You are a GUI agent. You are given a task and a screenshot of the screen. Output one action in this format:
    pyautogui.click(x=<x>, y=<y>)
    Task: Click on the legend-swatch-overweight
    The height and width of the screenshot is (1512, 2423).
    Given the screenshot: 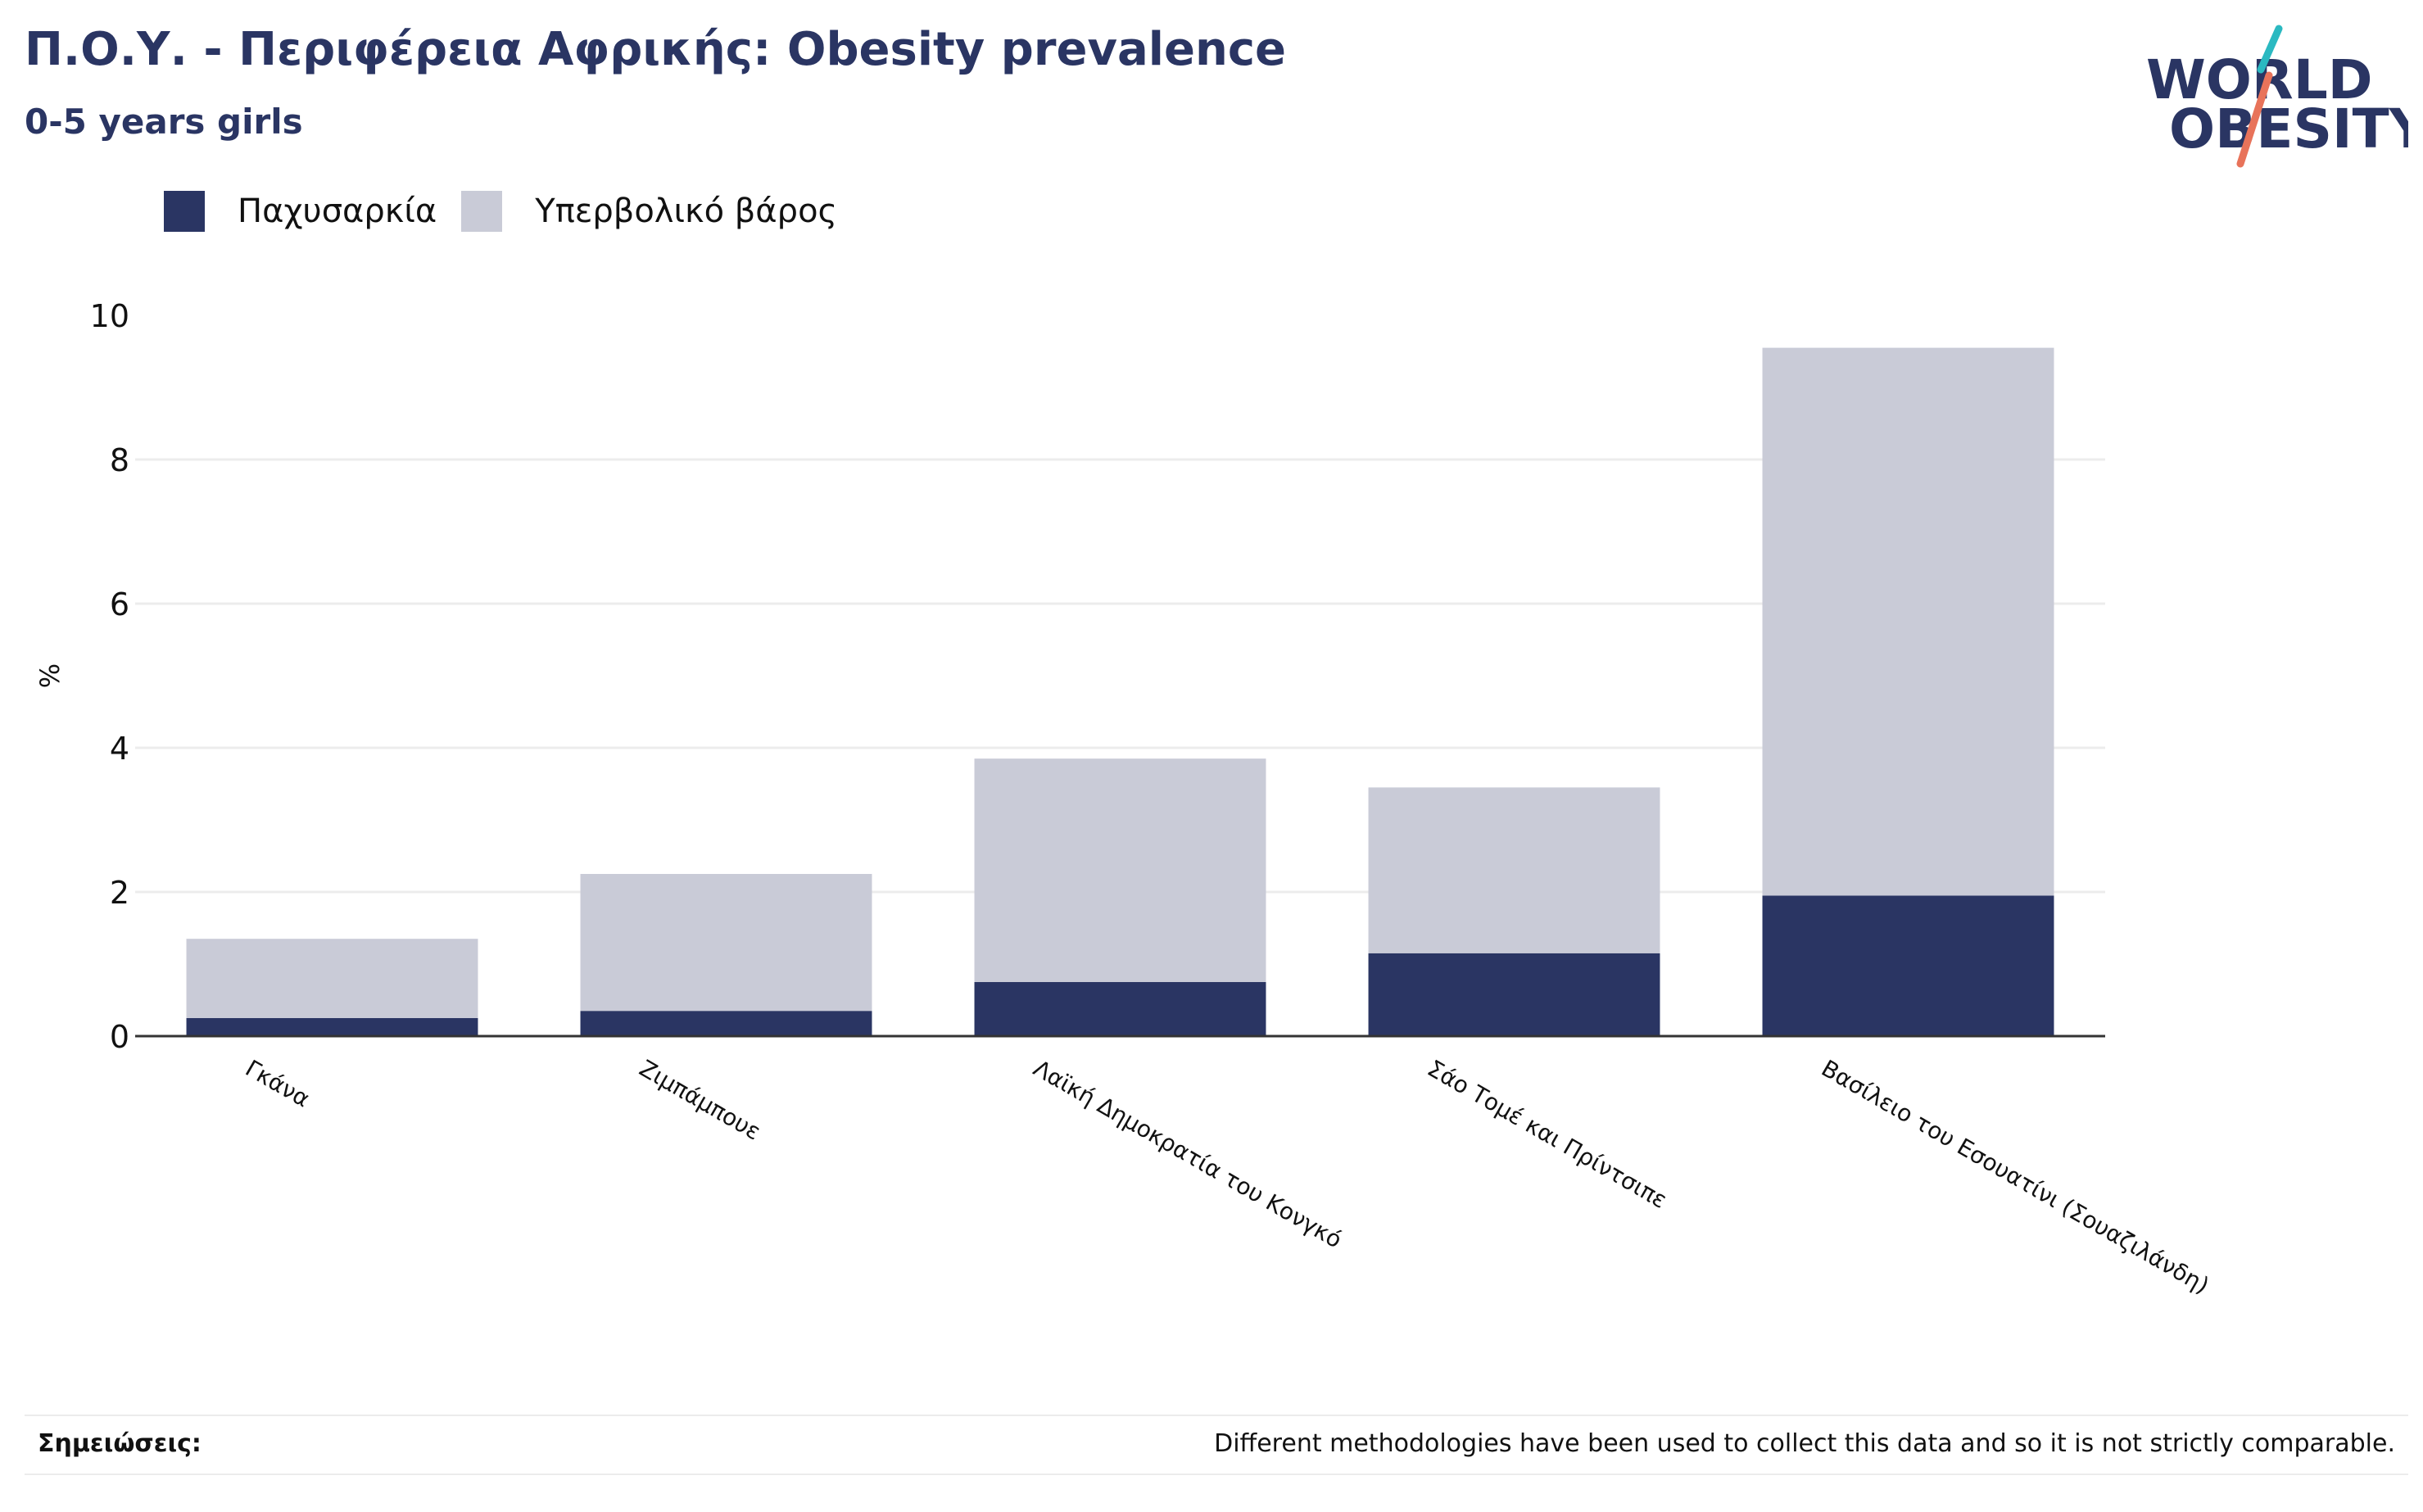 What is the action you would take?
    pyautogui.click(x=482, y=211)
    